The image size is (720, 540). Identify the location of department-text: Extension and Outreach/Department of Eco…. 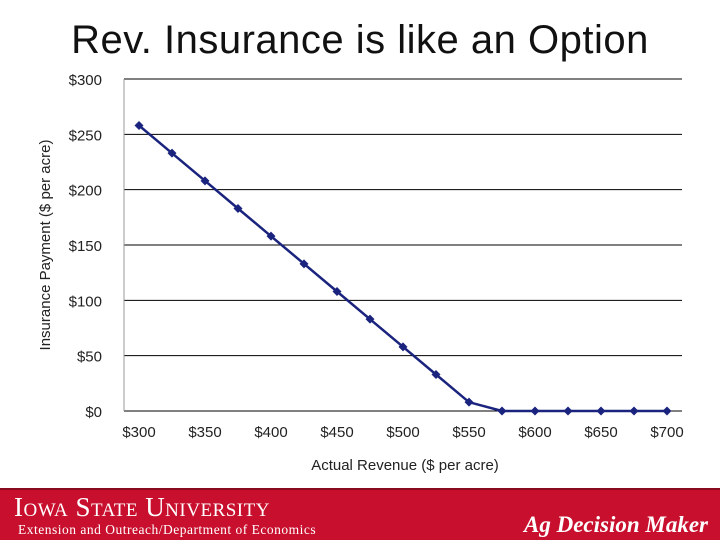
(167, 529).